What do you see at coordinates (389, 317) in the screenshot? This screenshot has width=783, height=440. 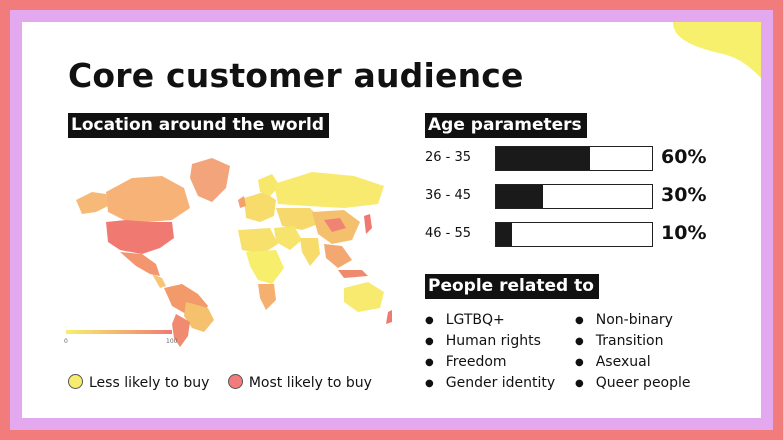 I see `map-region-new-zealand` at bounding box center [389, 317].